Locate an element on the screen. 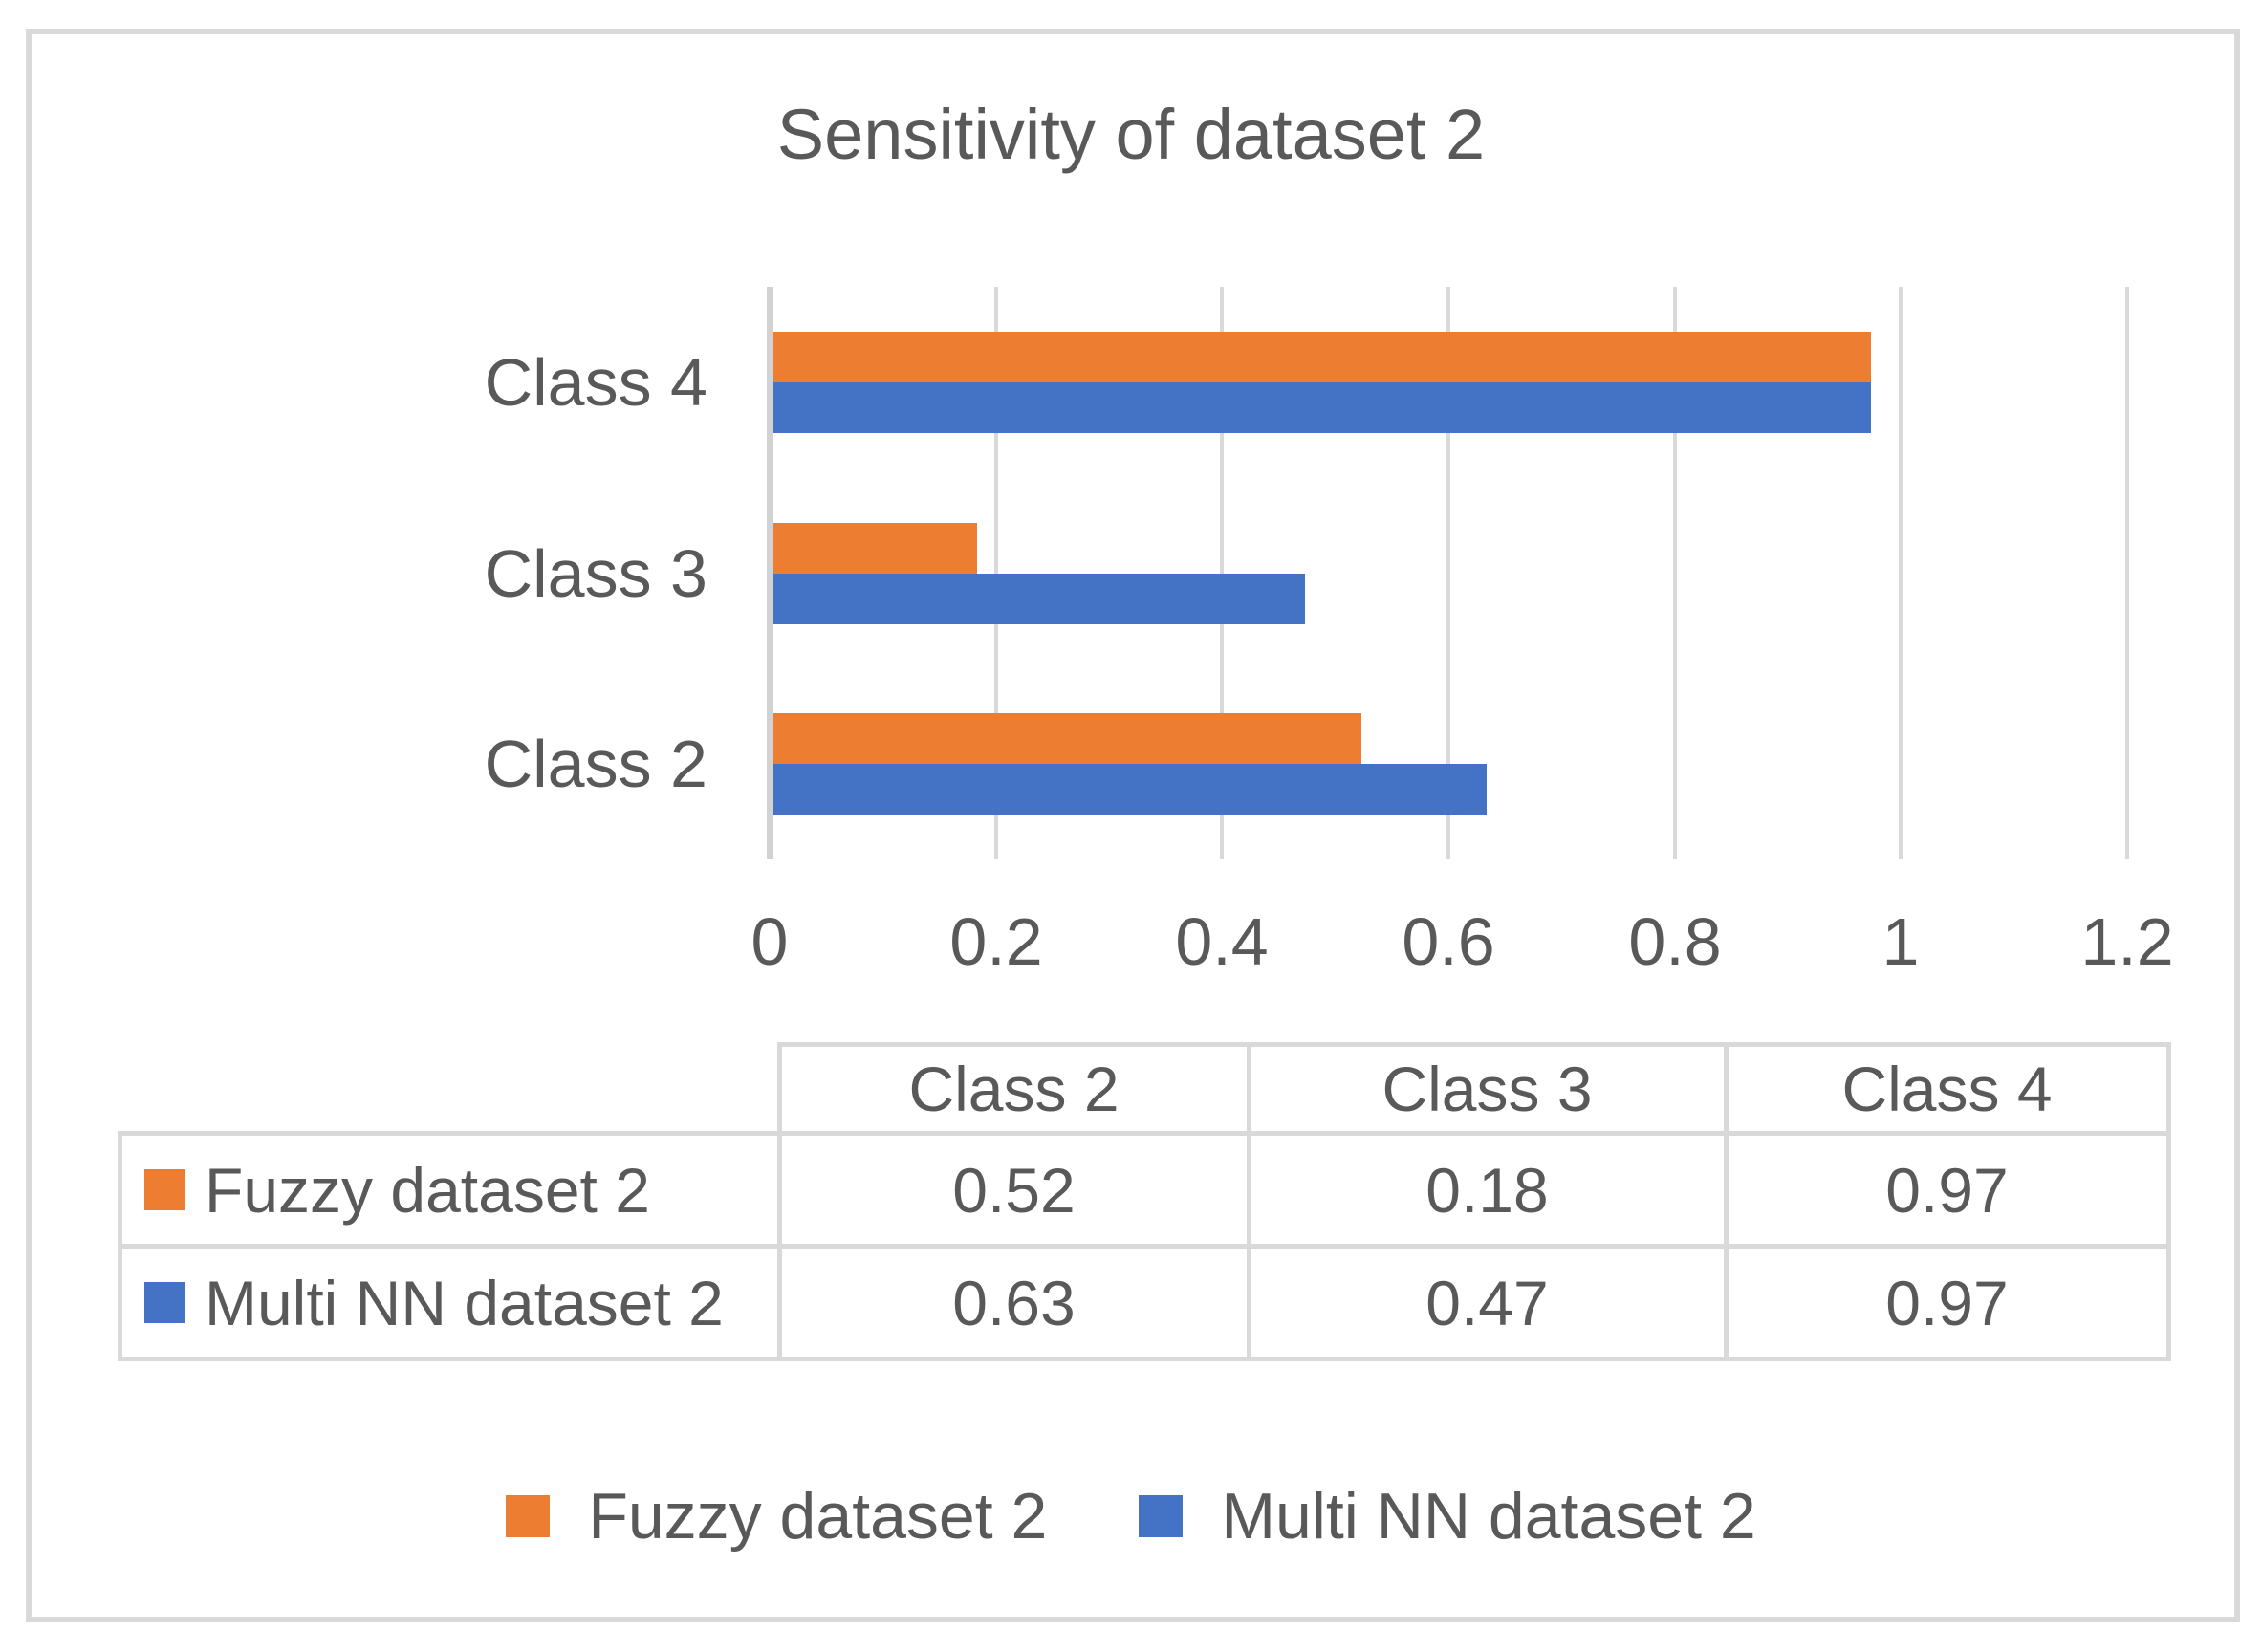  table-header-class-4: Class 4 is located at coordinates (1947, 1089).